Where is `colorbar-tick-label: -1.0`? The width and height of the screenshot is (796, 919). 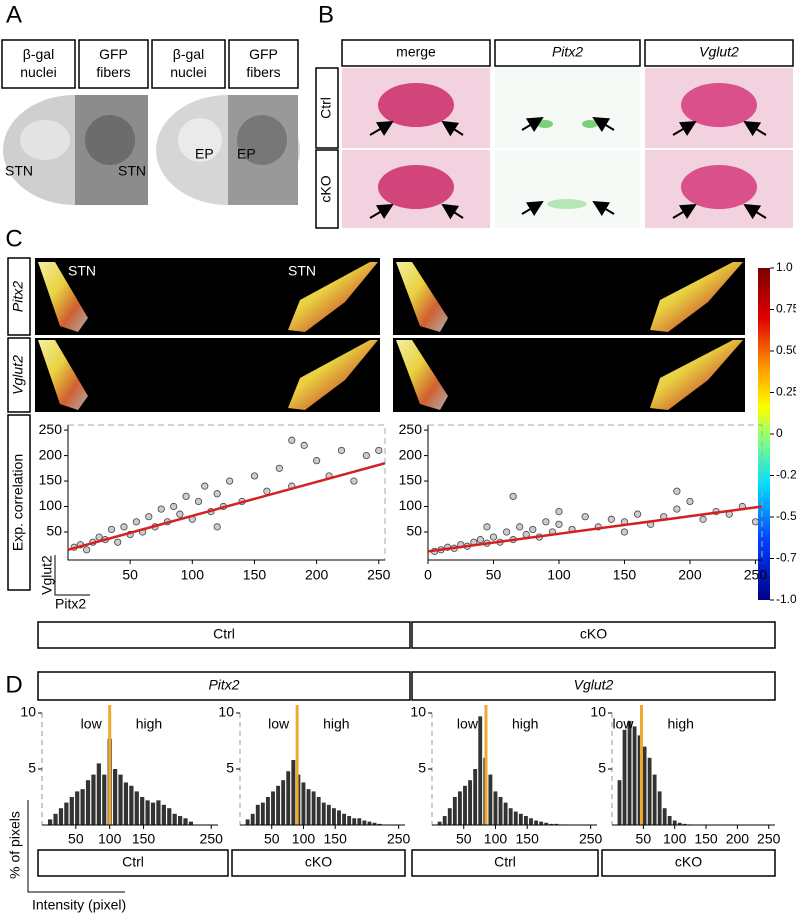
colorbar-tick-label: -1.0 is located at coordinates (786, 599).